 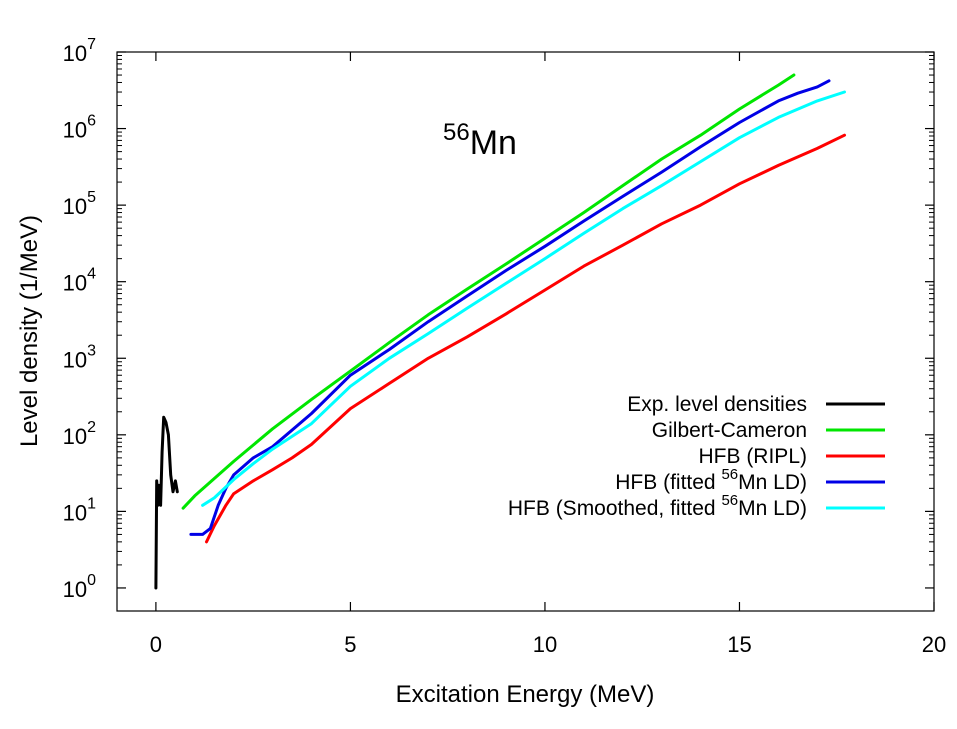 What do you see at coordinates (91, 350) in the screenshot?
I see `y-tick-exponent: 3` at bounding box center [91, 350].